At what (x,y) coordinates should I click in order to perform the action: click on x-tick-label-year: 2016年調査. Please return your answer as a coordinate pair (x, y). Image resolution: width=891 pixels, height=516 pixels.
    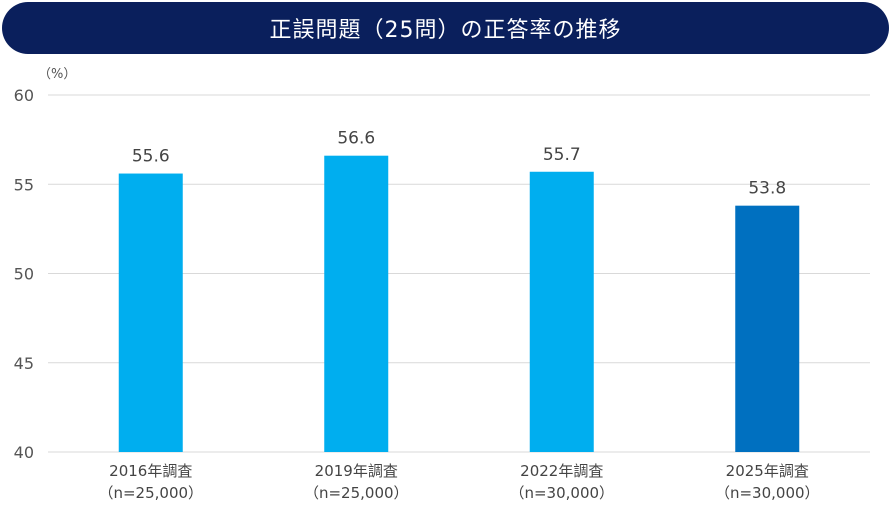
    Looking at the image, I should click on (150, 471).